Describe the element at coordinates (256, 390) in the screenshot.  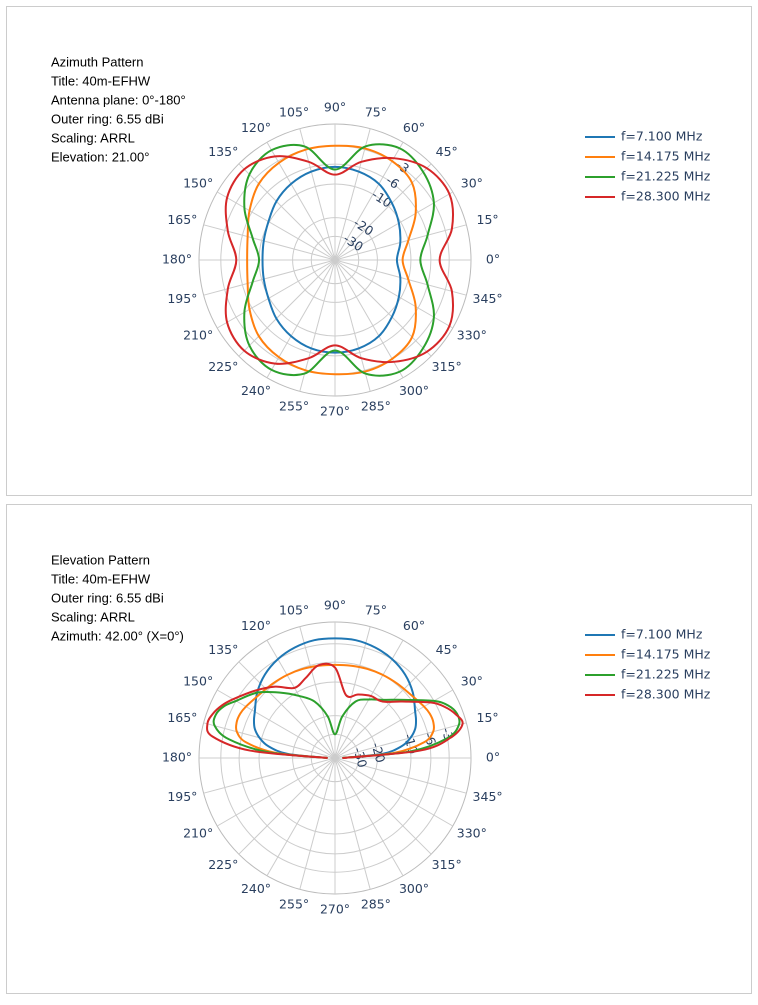
I see `angular-tick-label: 240°` at that location.